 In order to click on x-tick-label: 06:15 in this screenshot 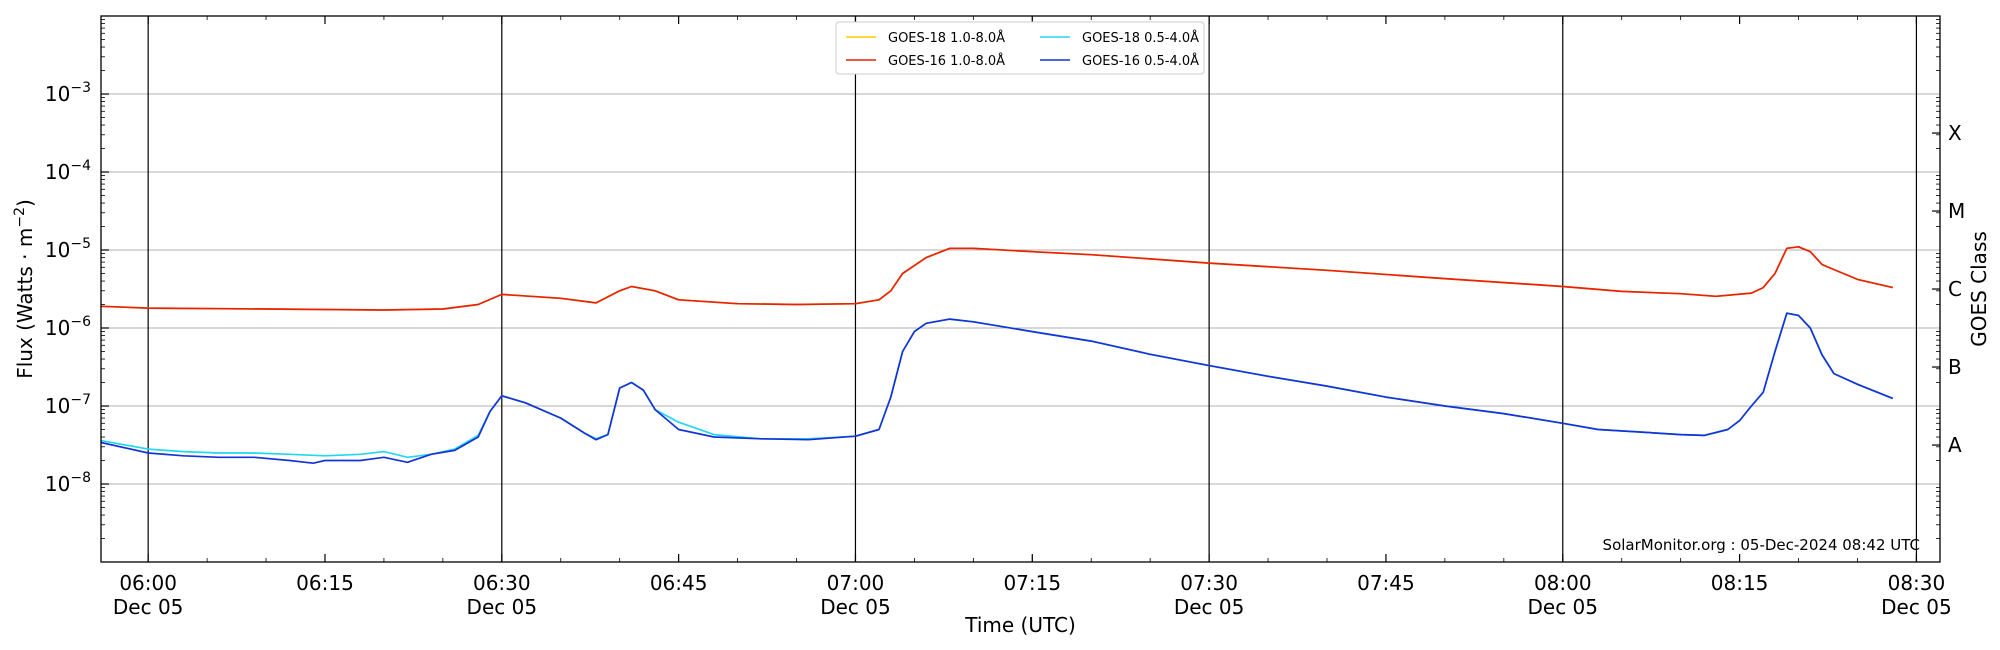, I will do `click(325, 583)`.